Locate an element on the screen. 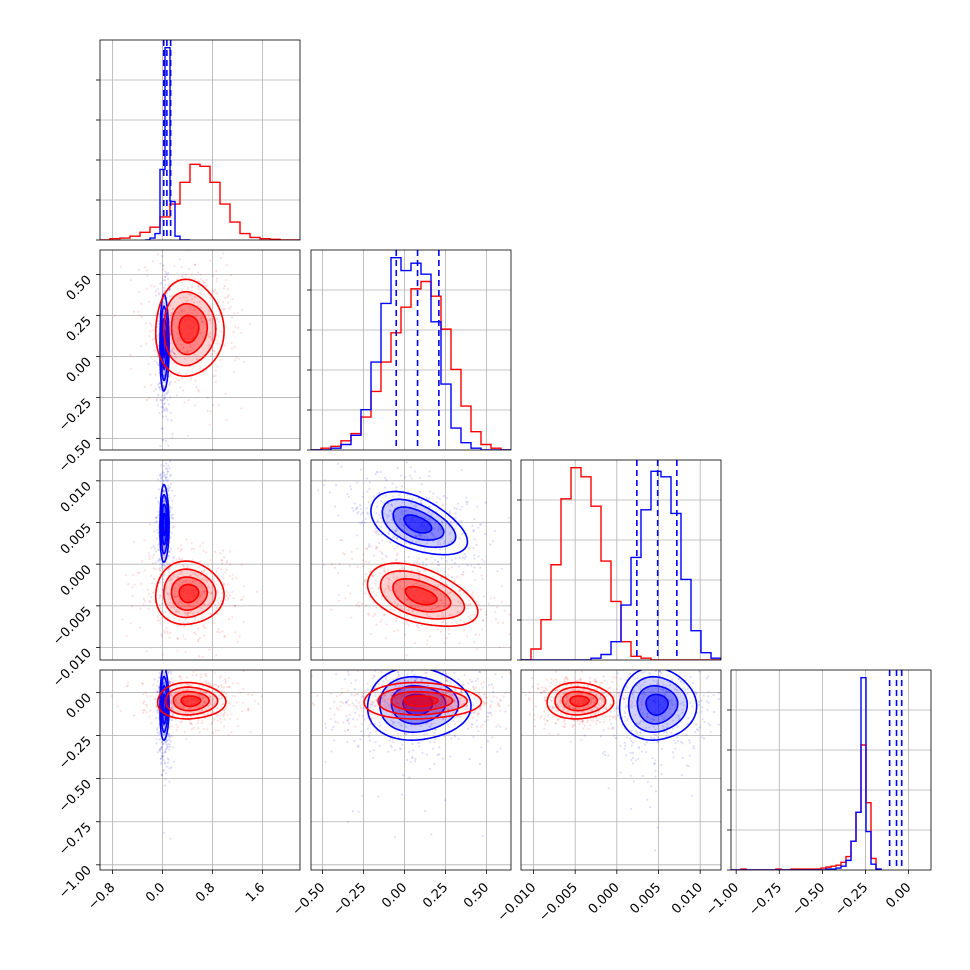 The width and height of the screenshot is (970, 970). contour-red is located at coordinates (189, 593).